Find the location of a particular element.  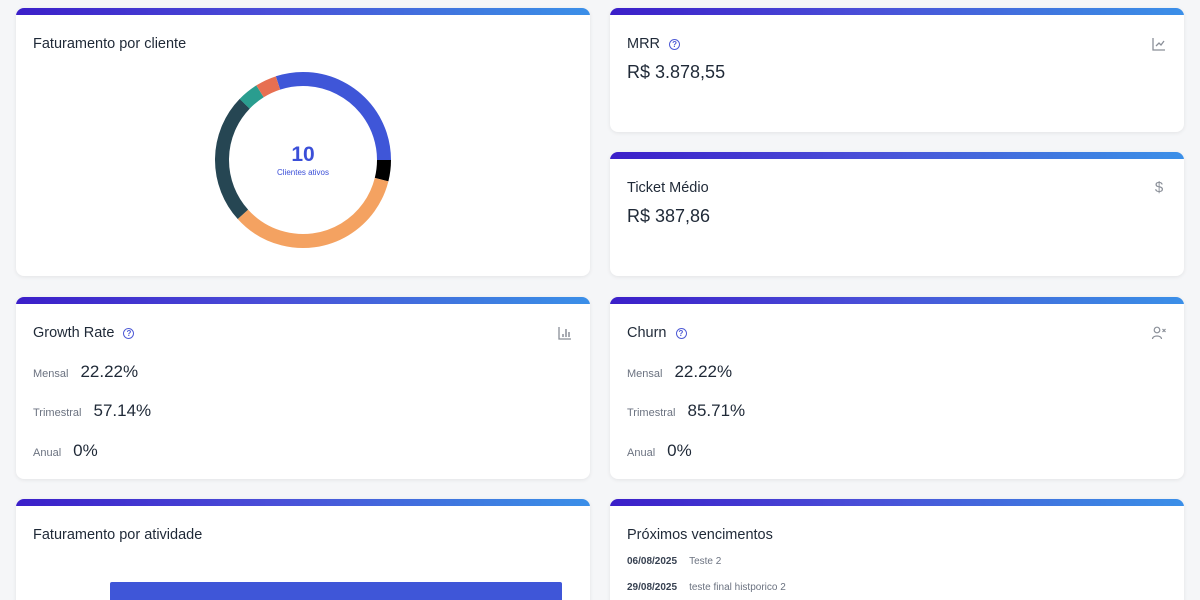

mrr-title: MRR is located at coordinates (644, 44).